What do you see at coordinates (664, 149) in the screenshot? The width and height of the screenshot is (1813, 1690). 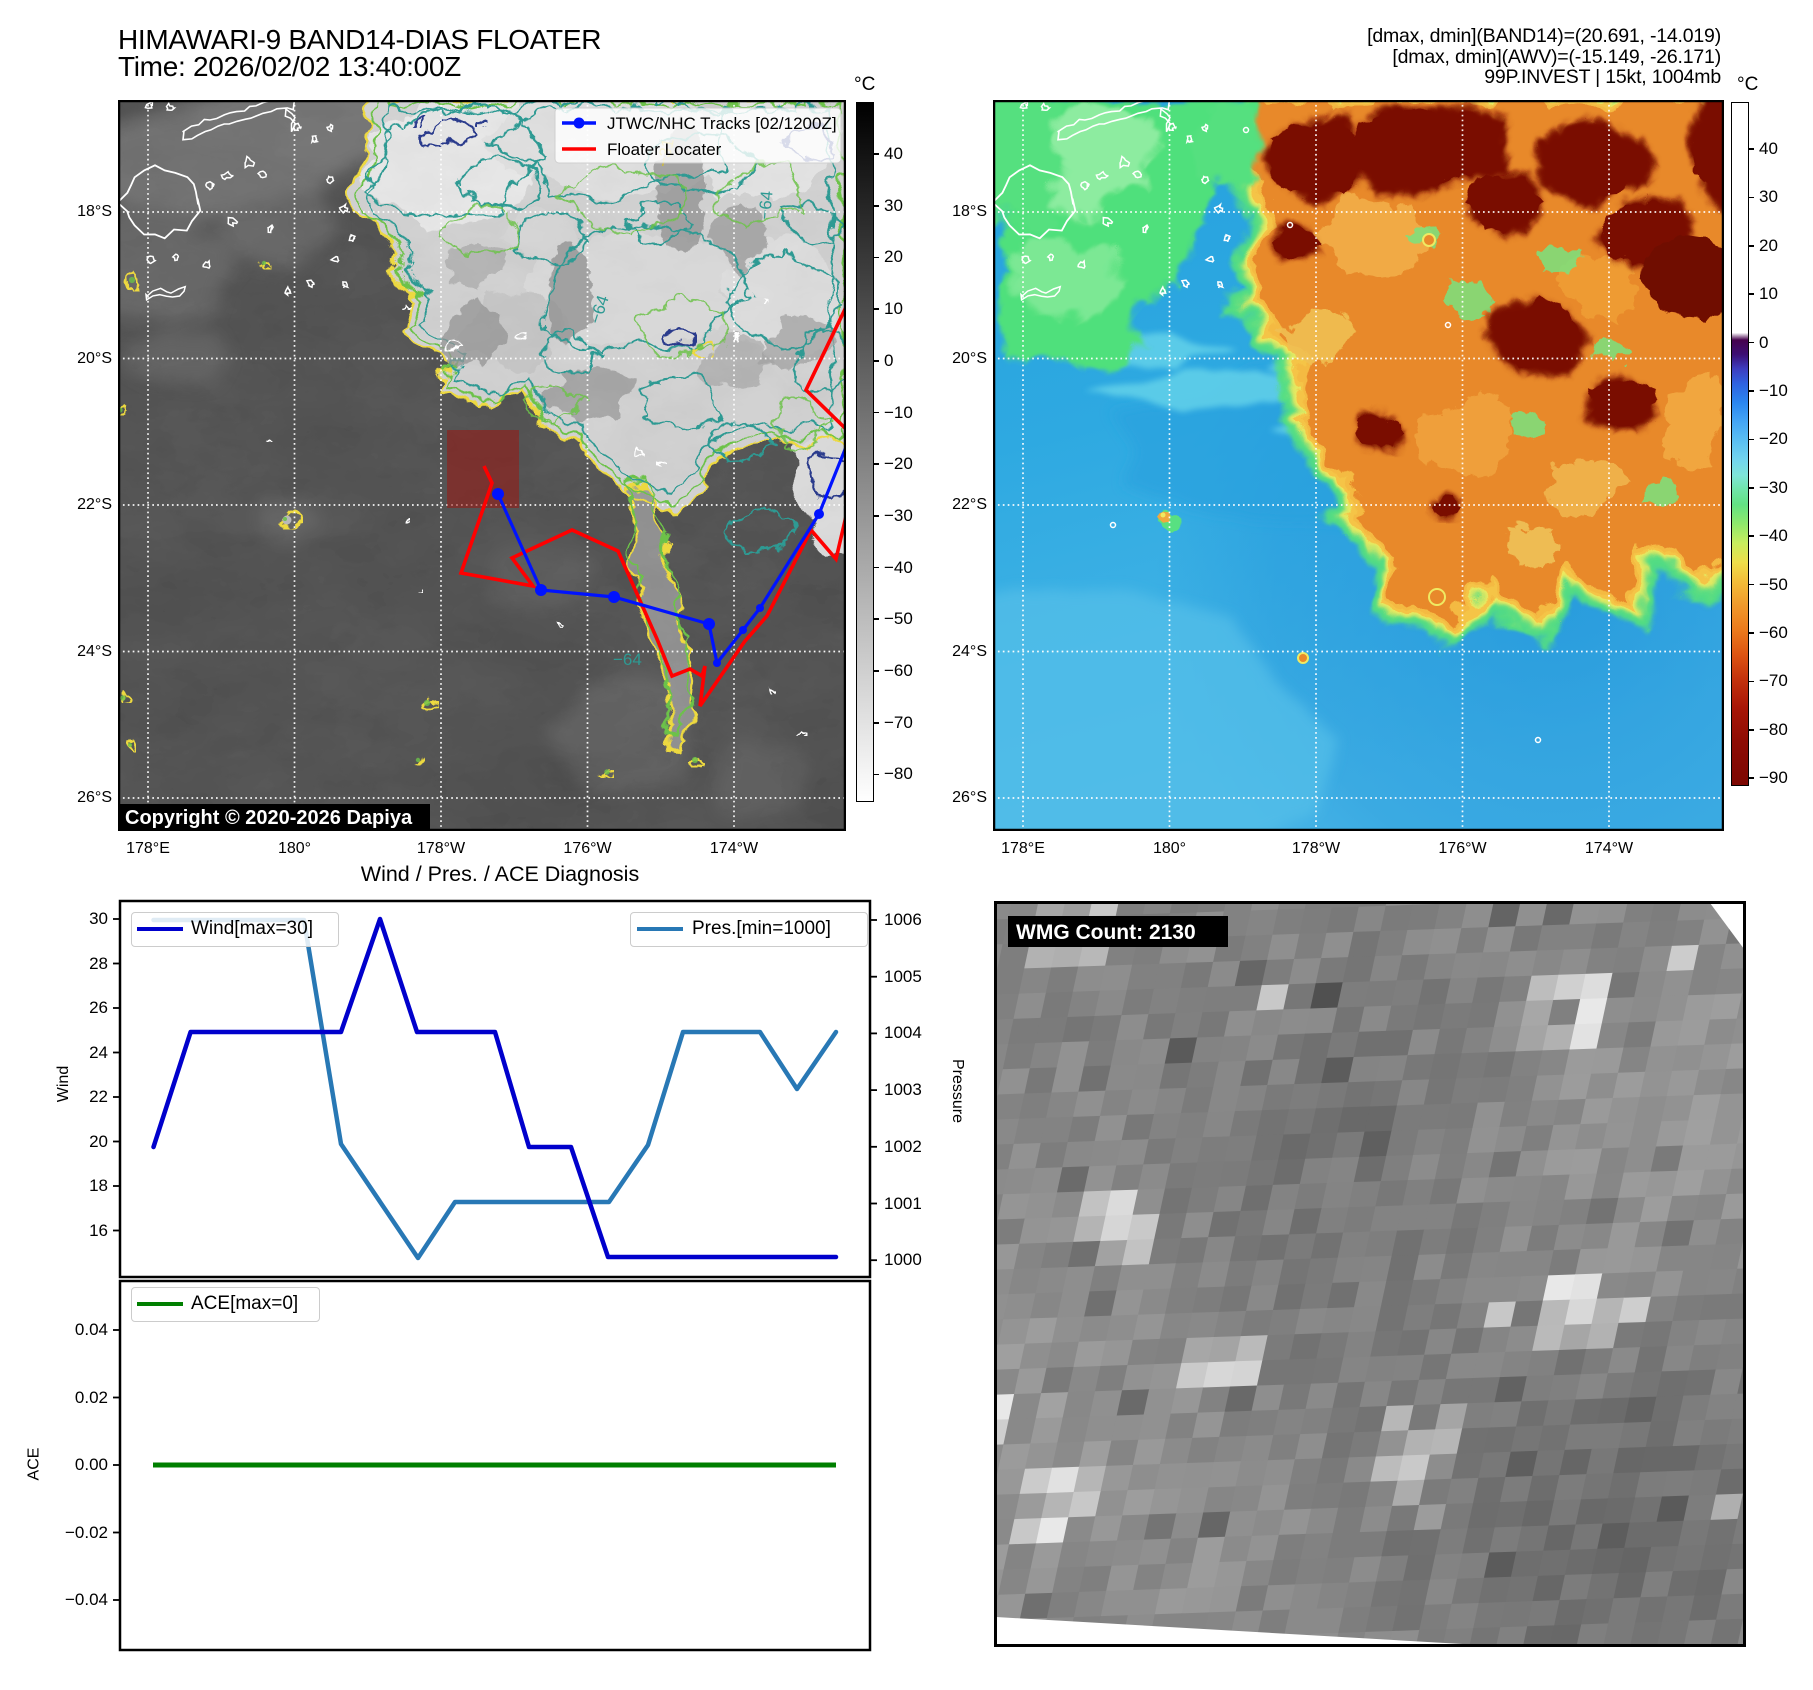 I see `svg-text: Floater Locater` at bounding box center [664, 149].